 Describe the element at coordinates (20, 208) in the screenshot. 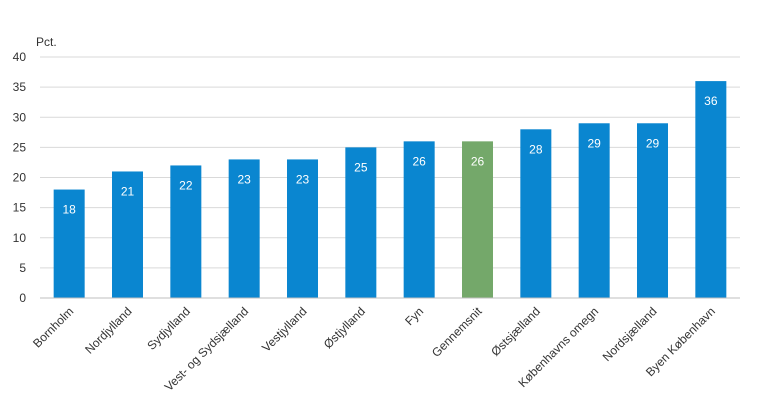

I see `y-tick-label: 15` at that location.